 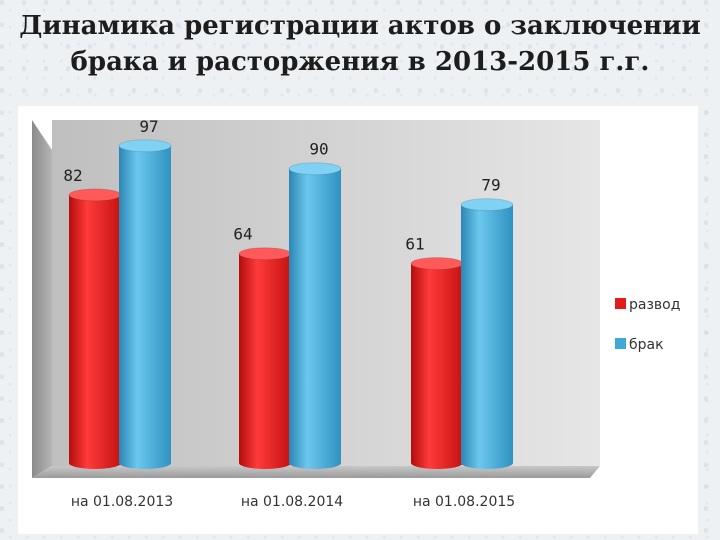 I want to click on legend-label-0: развод, so click(x=654, y=305).